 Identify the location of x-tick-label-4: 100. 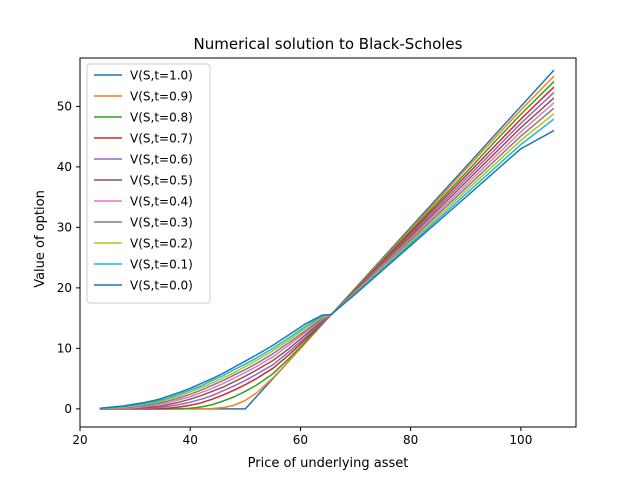
(520, 440).